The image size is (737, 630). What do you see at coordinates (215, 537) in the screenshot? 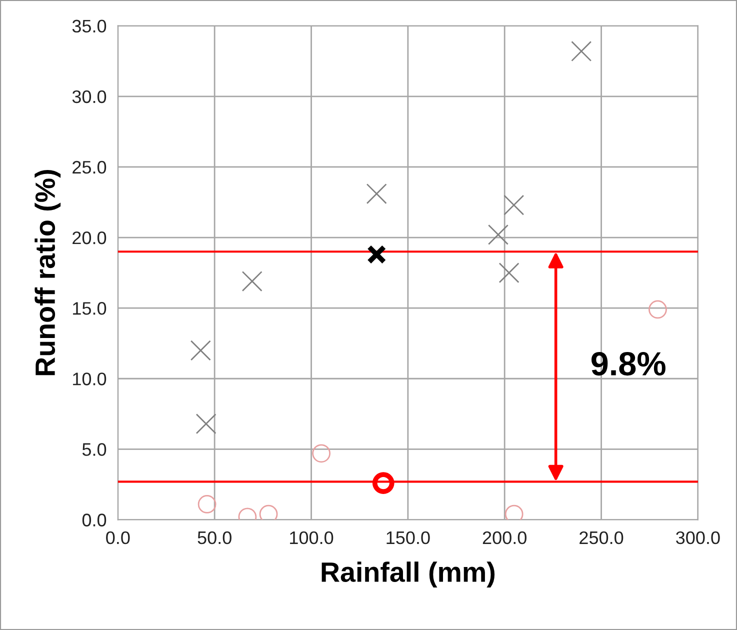
I see `x-tick-label: 50.0` at bounding box center [215, 537].